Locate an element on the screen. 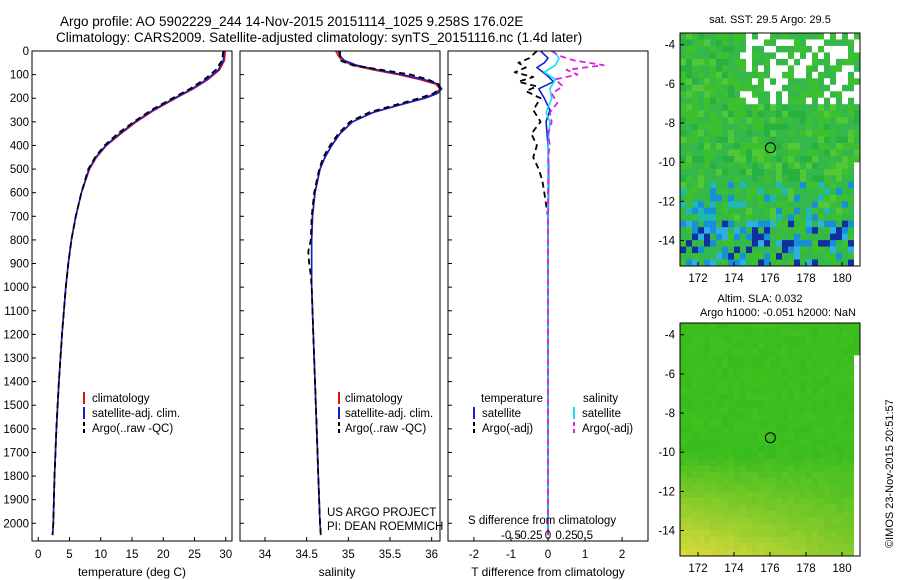 Image resolution: width=900 pixels, height=580 pixels. map-lat-tick-label: -4 is located at coordinates (670, 46).